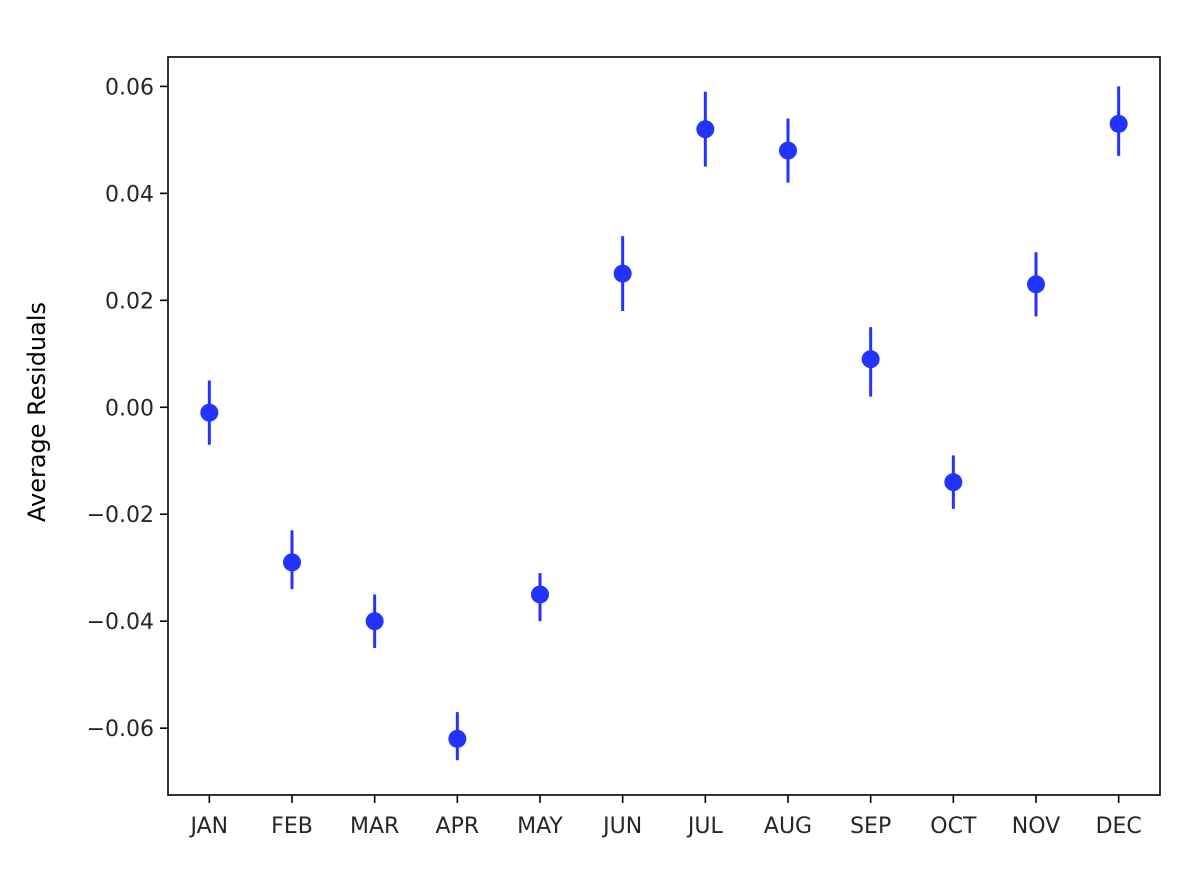  Describe the element at coordinates (788, 826) in the screenshot. I see `x-tick-label: AUG` at that location.